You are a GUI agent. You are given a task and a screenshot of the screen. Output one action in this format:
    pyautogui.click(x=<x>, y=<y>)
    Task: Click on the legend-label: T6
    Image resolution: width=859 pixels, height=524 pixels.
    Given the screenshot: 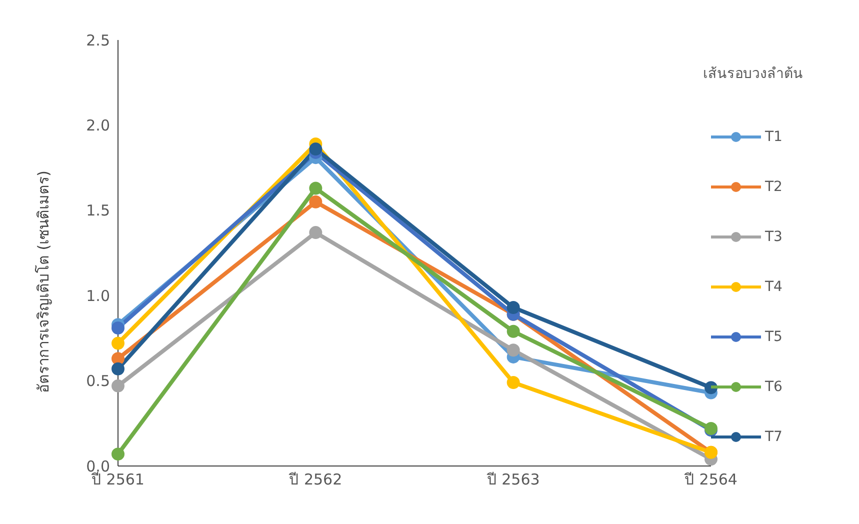 What is the action you would take?
    pyautogui.click(x=773, y=387)
    